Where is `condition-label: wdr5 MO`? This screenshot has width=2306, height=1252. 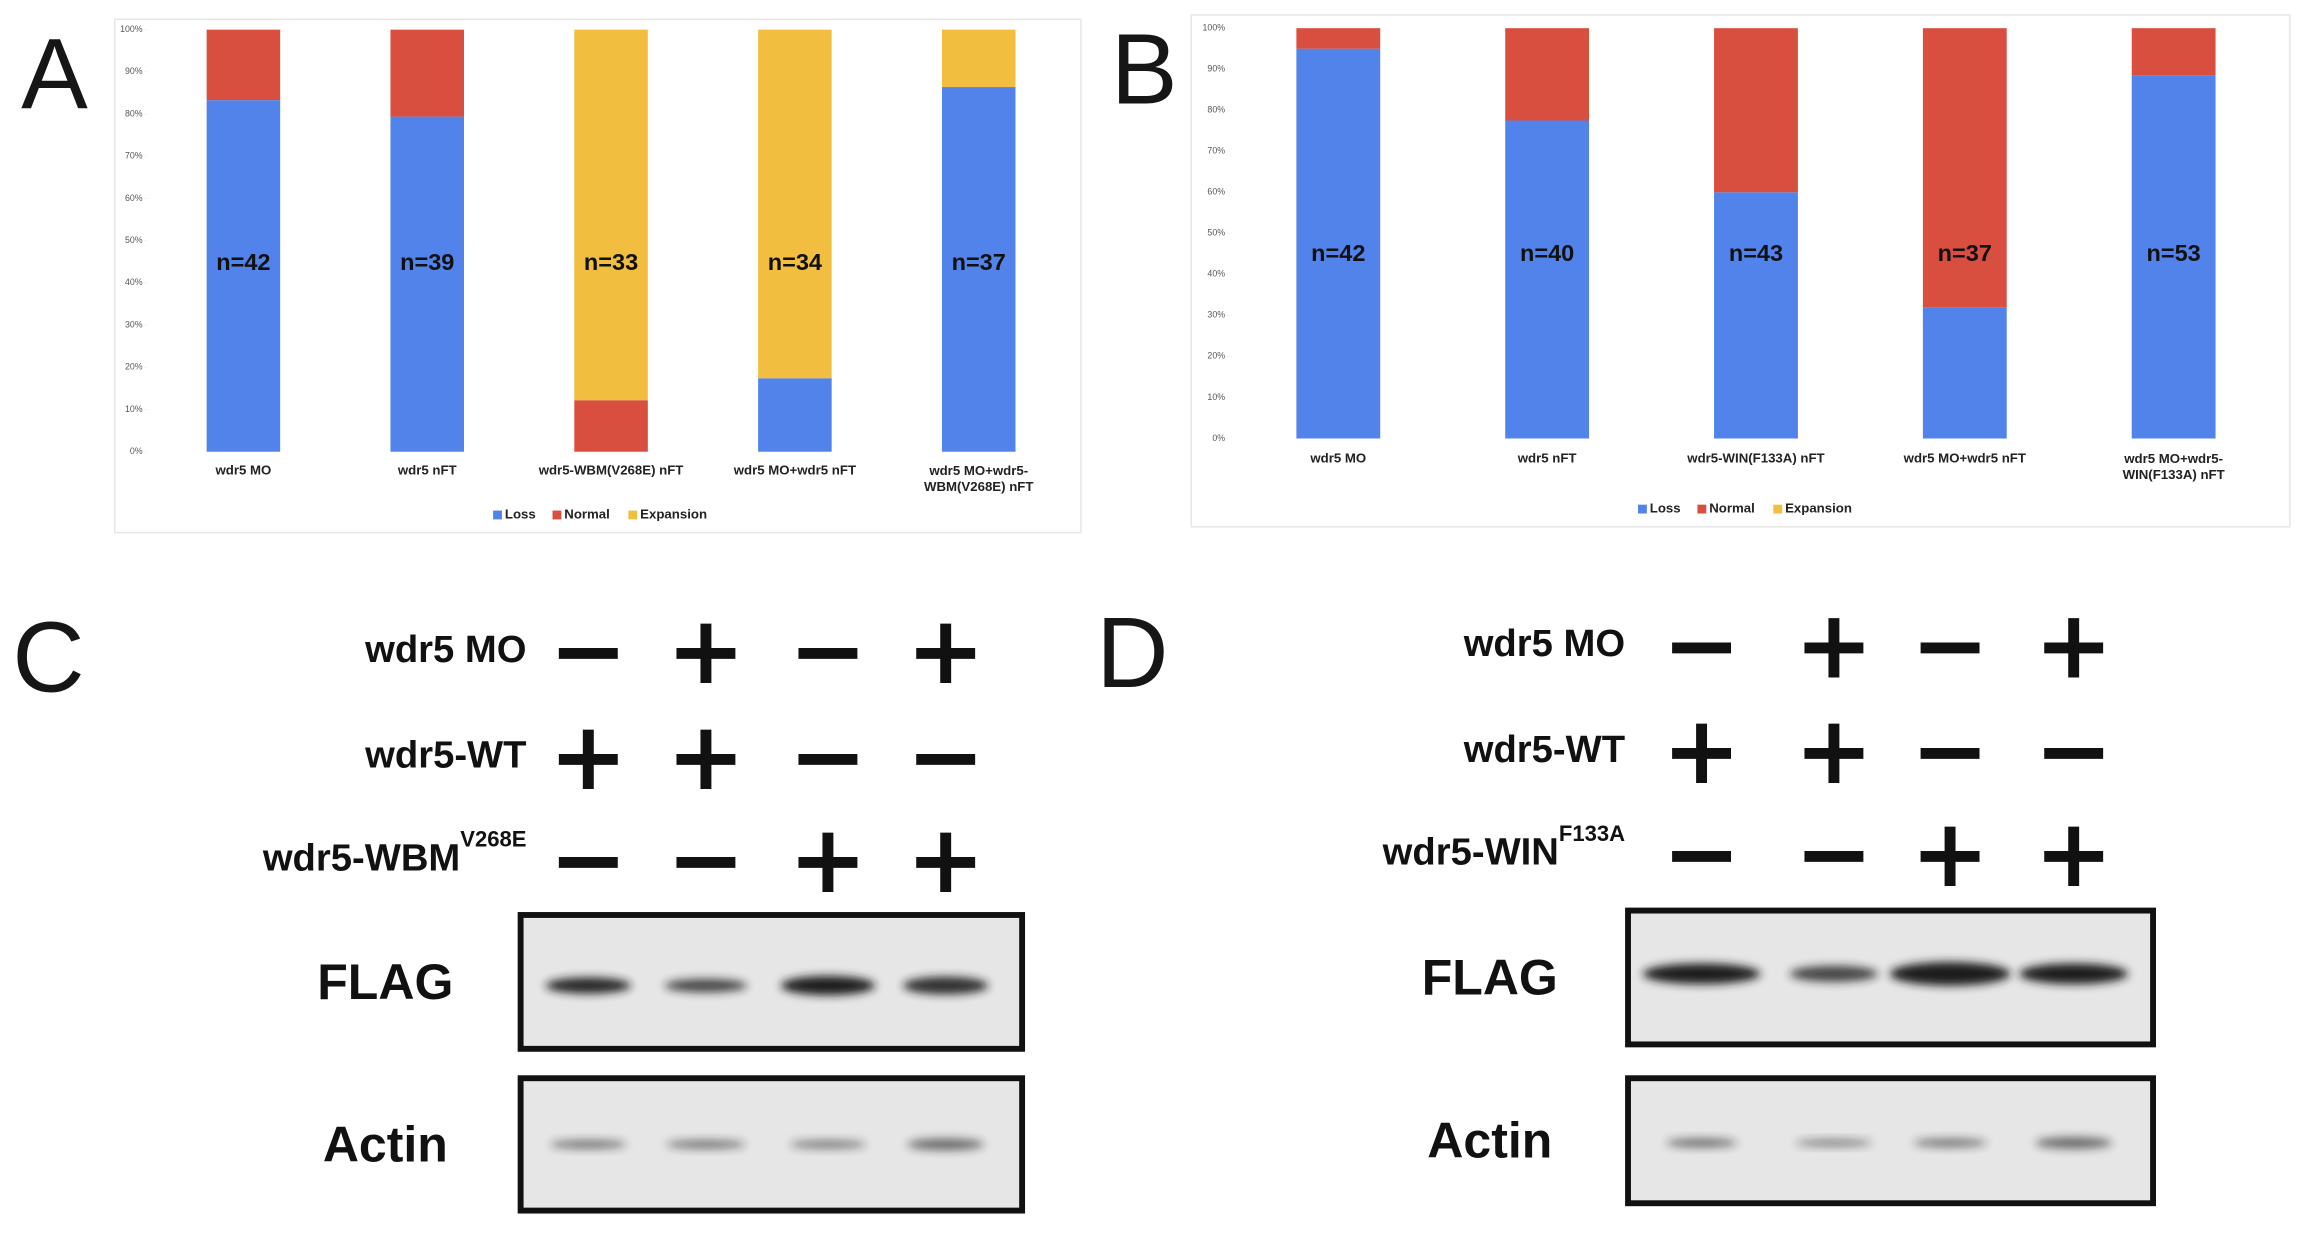 condition-label: wdr5 MO is located at coordinates (1544, 642).